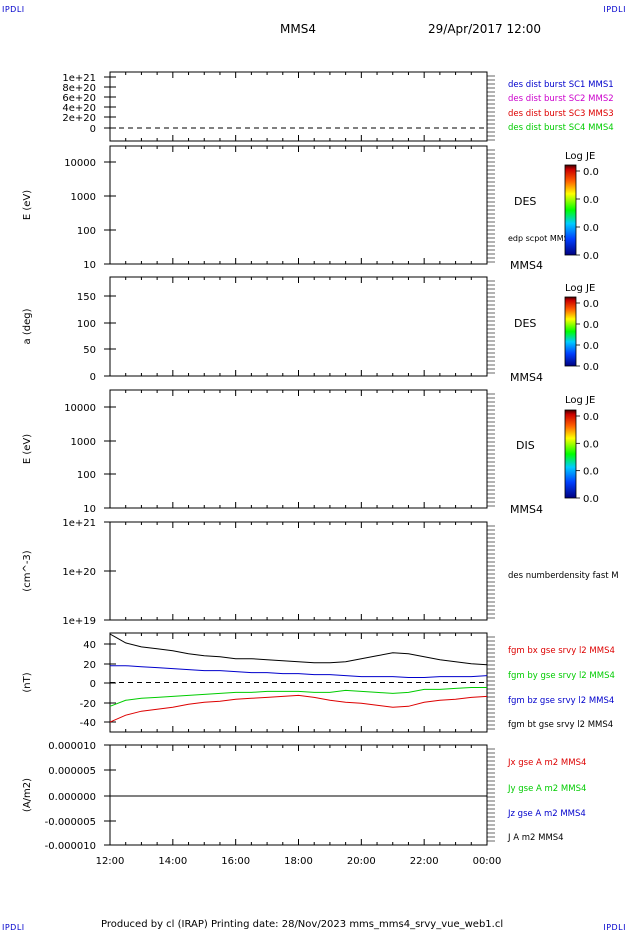  What do you see at coordinates (110, 861) in the screenshot?
I see `time-tick-label: 12:00` at bounding box center [110, 861].